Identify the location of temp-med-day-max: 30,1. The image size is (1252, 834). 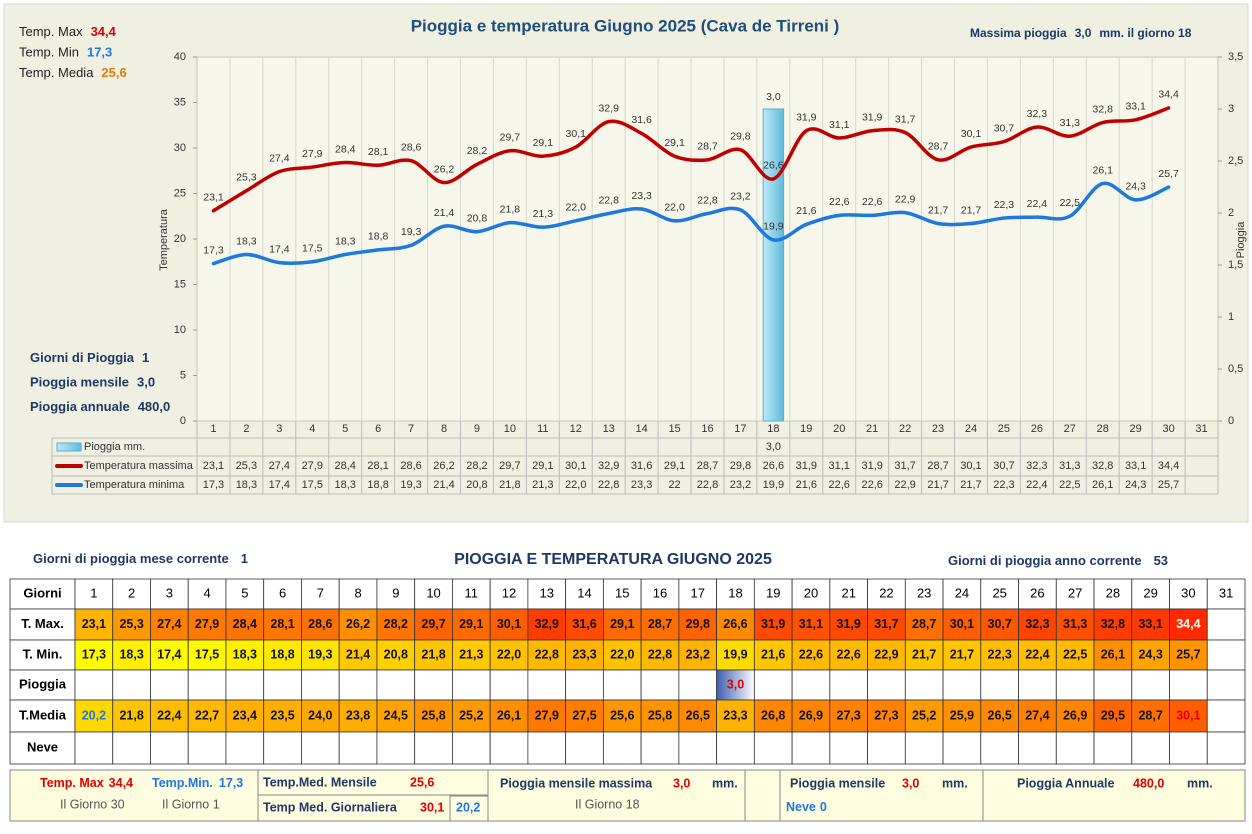
(432, 807).